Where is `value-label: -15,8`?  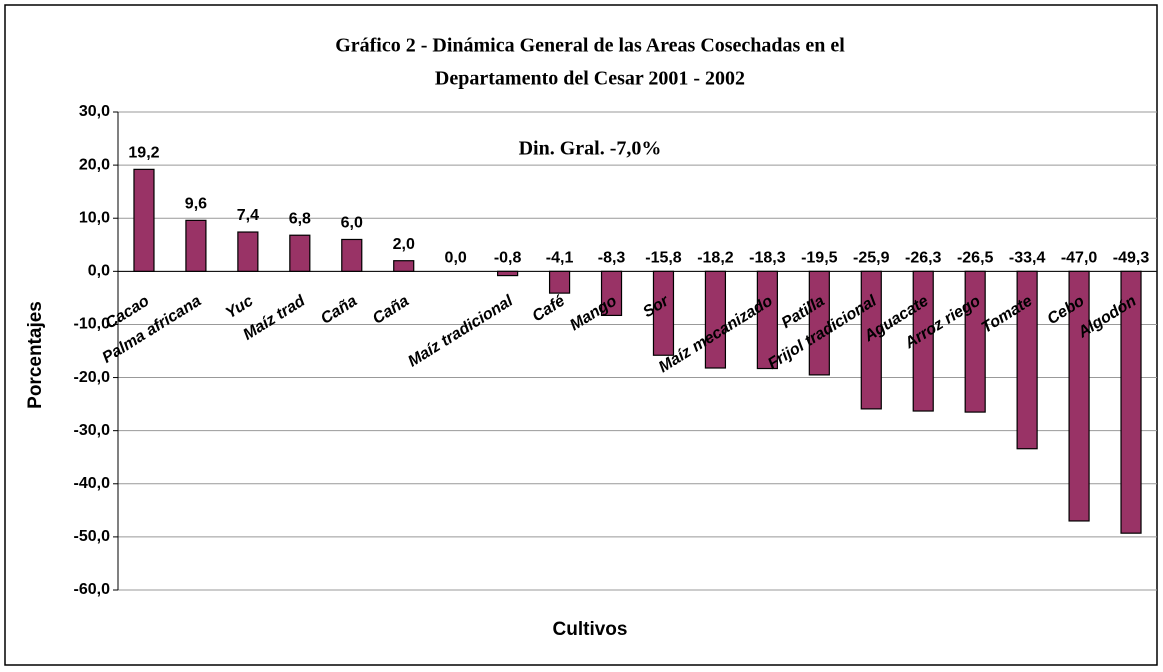
value-label: -15,8 is located at coordinates (663, 258).